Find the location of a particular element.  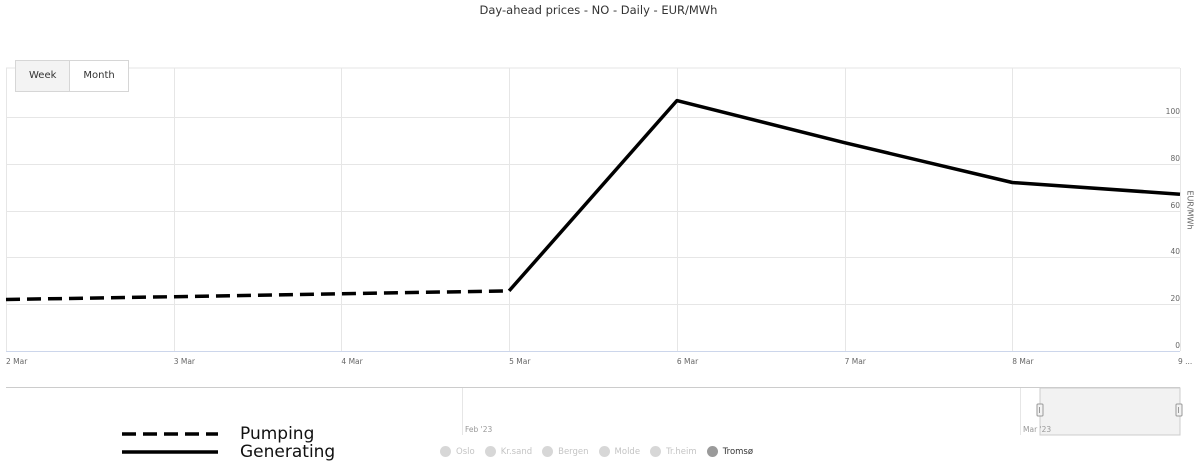

month-button: Month is located at coordinates (98, 76).